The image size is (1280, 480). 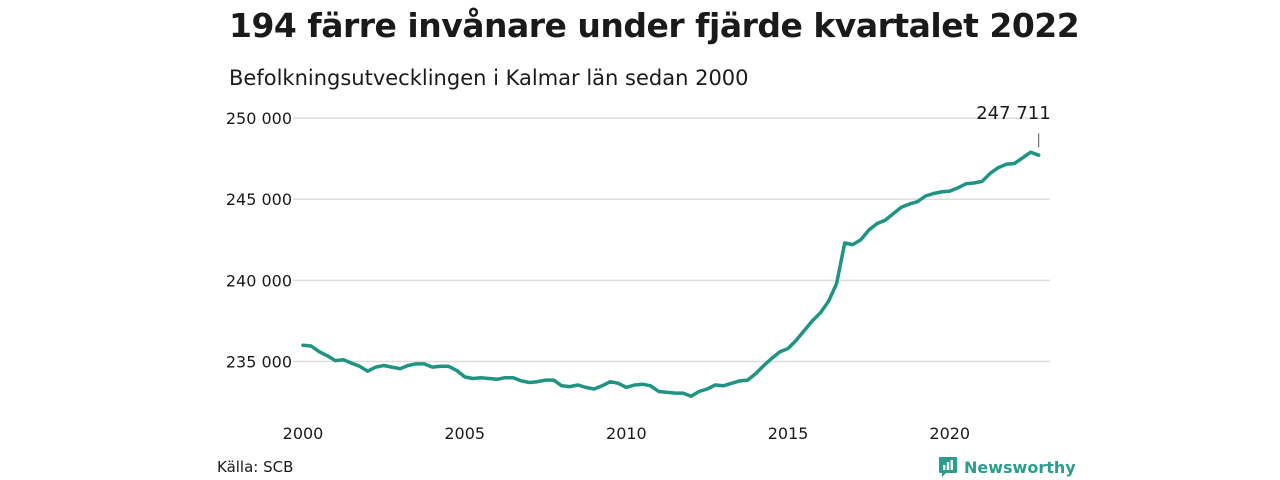 I want to click on y-axis-tick-labels: 235 000 240 000 245 000 250 000, so click(x=259, y=240).